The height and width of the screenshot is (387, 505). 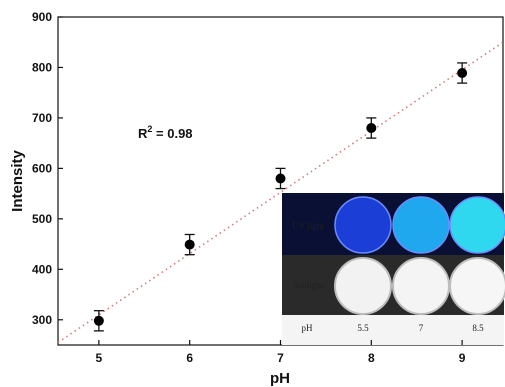 What do you see at coordinates (280, 378) in the screenshot?
I see `x-axis-label: pH` at bounding box center [280, 378].